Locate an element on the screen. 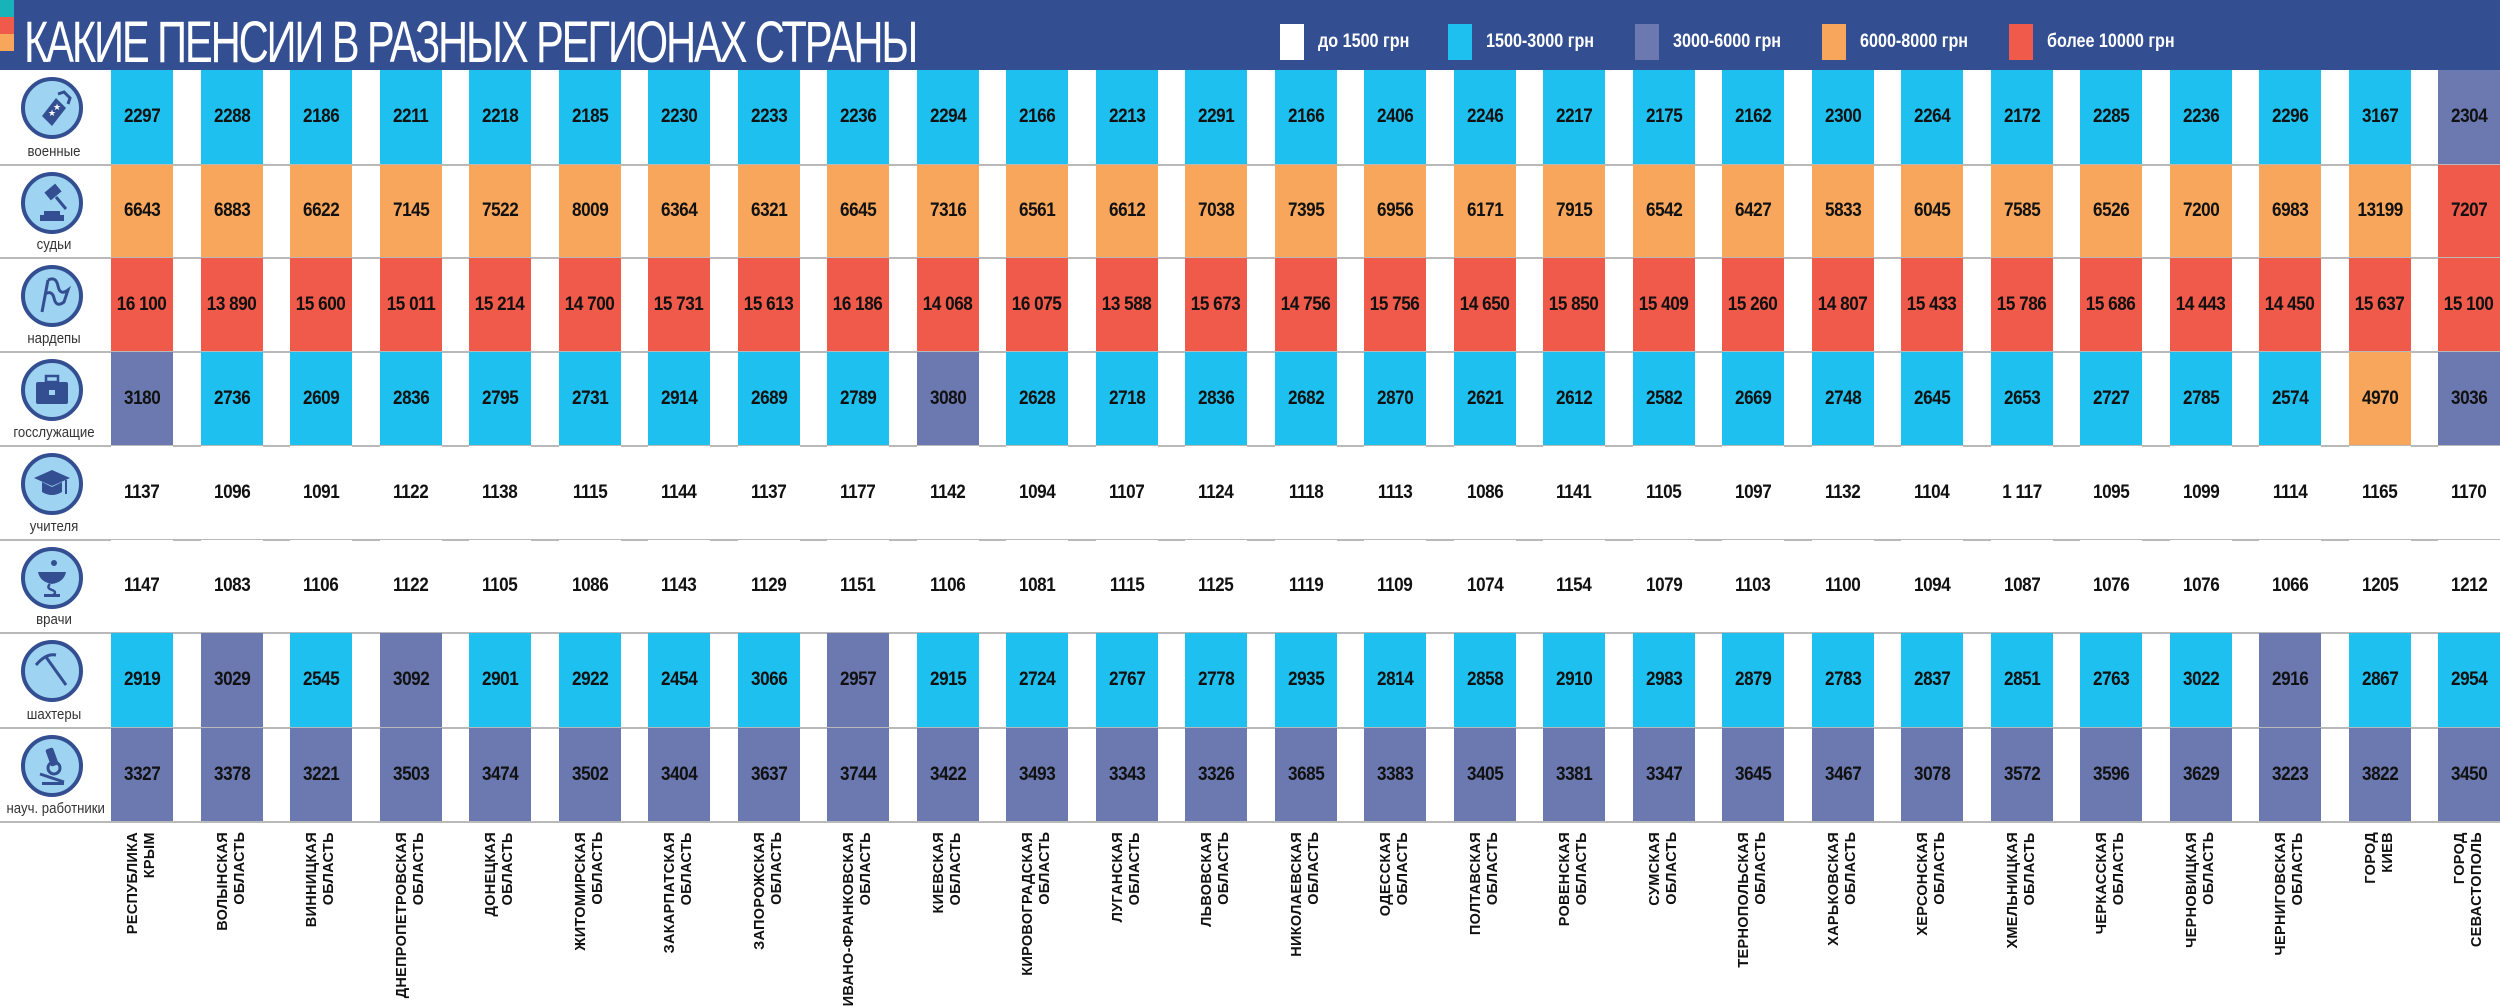 The width and height of the screenshot is (2500, 1006). value-label: 1086 is located at coordinates (1485, 492).